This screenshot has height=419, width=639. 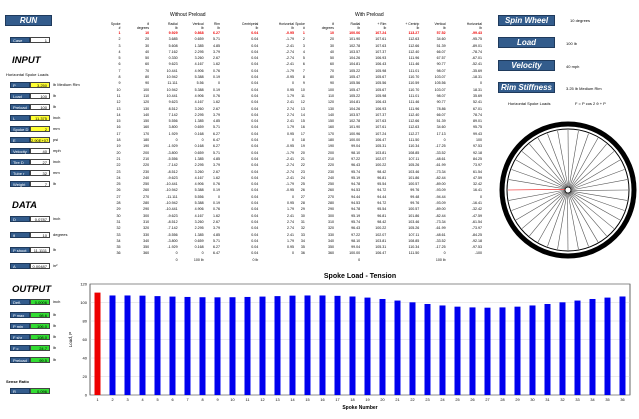 I want to click on case-input: 1, so click(x=40, y=40).